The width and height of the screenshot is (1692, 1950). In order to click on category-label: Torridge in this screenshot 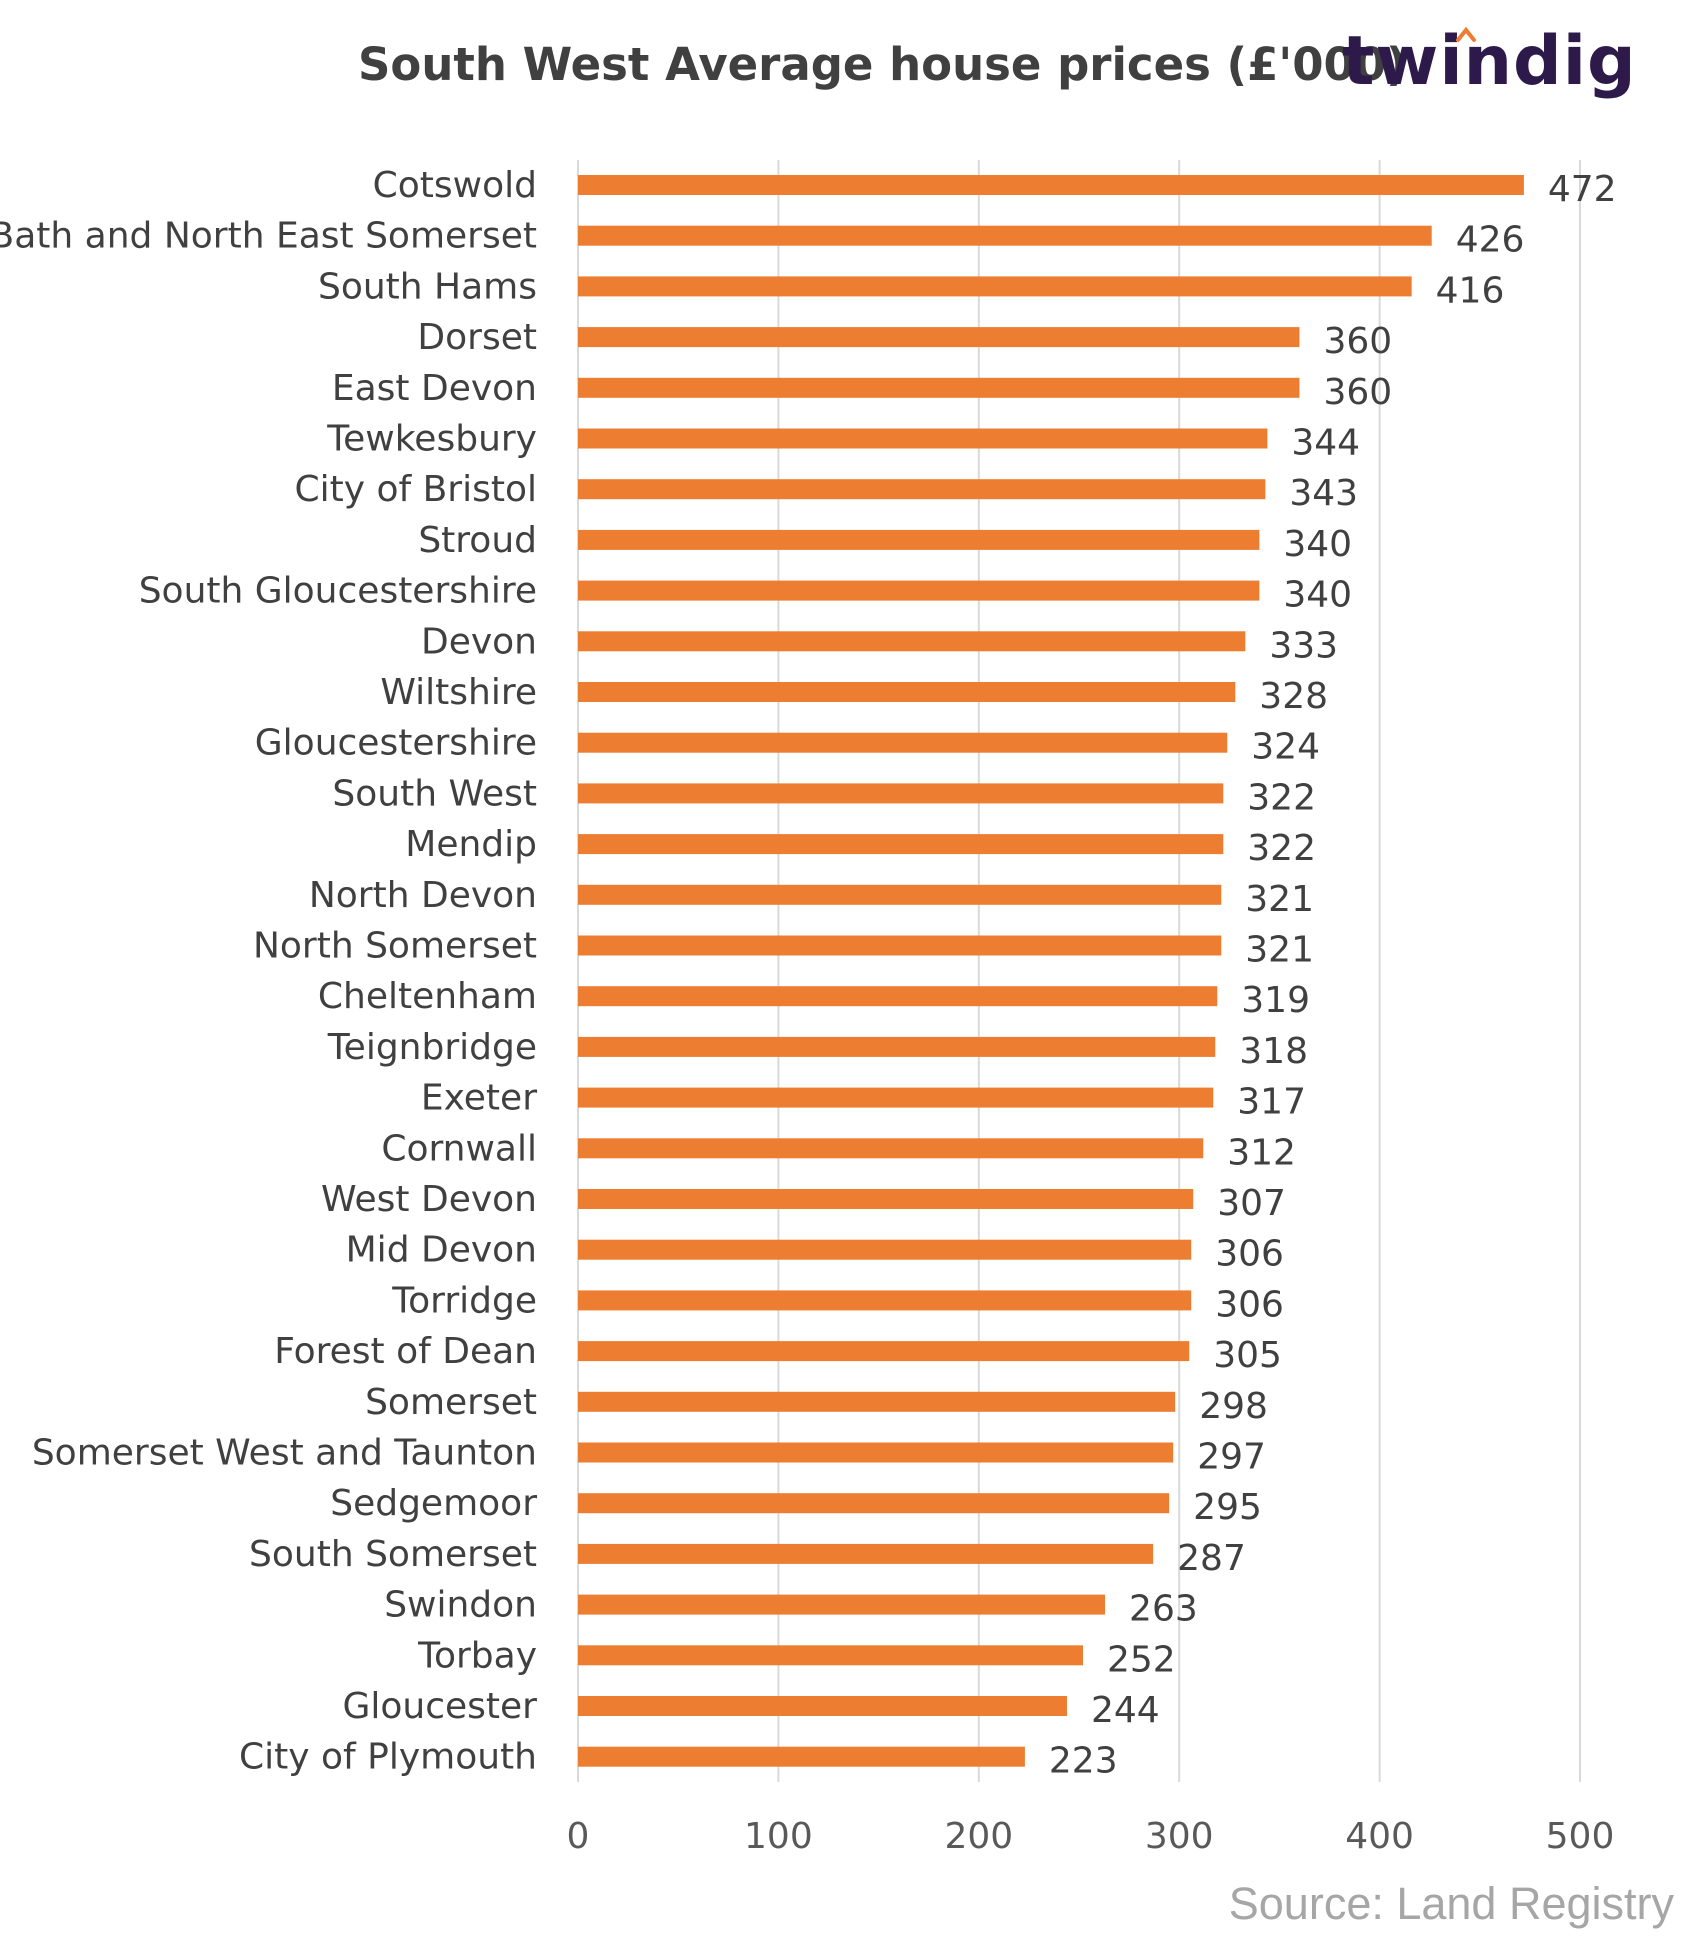, I will do `click(464, 1300)`.